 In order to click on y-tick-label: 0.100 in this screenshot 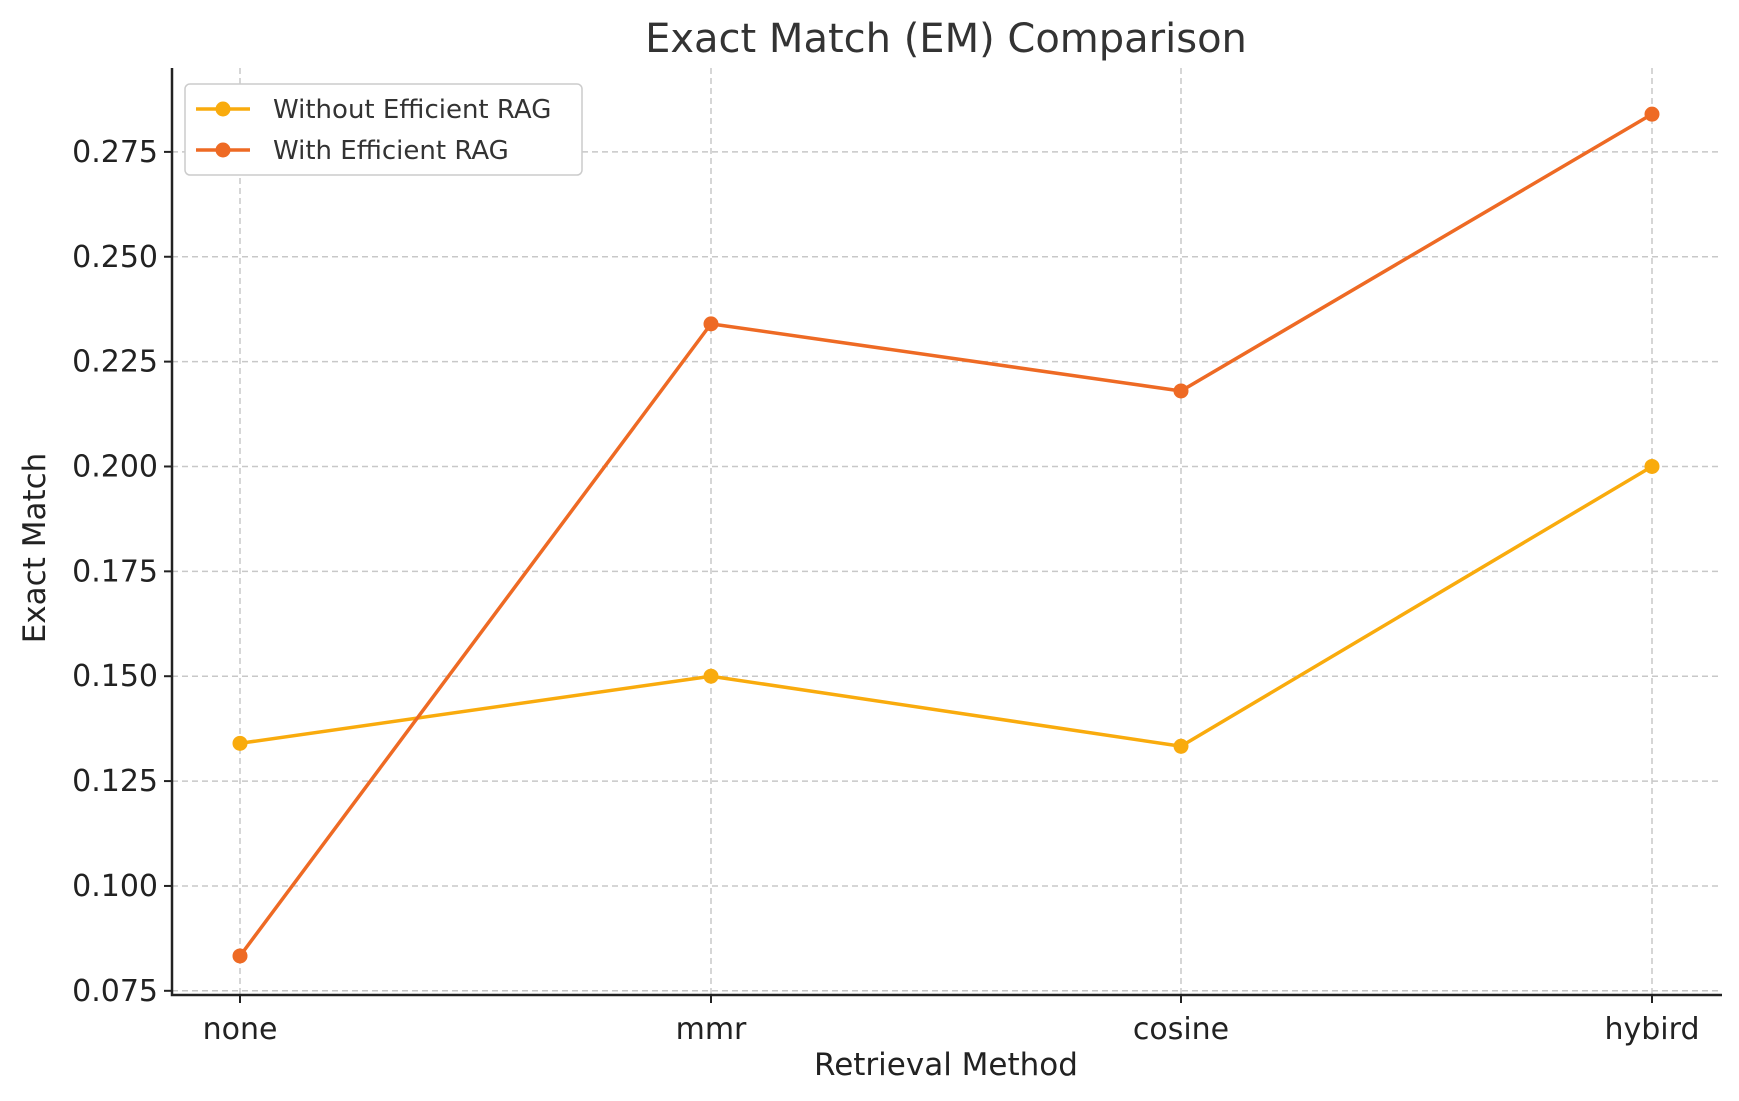, I will do `click(115, 886)`.